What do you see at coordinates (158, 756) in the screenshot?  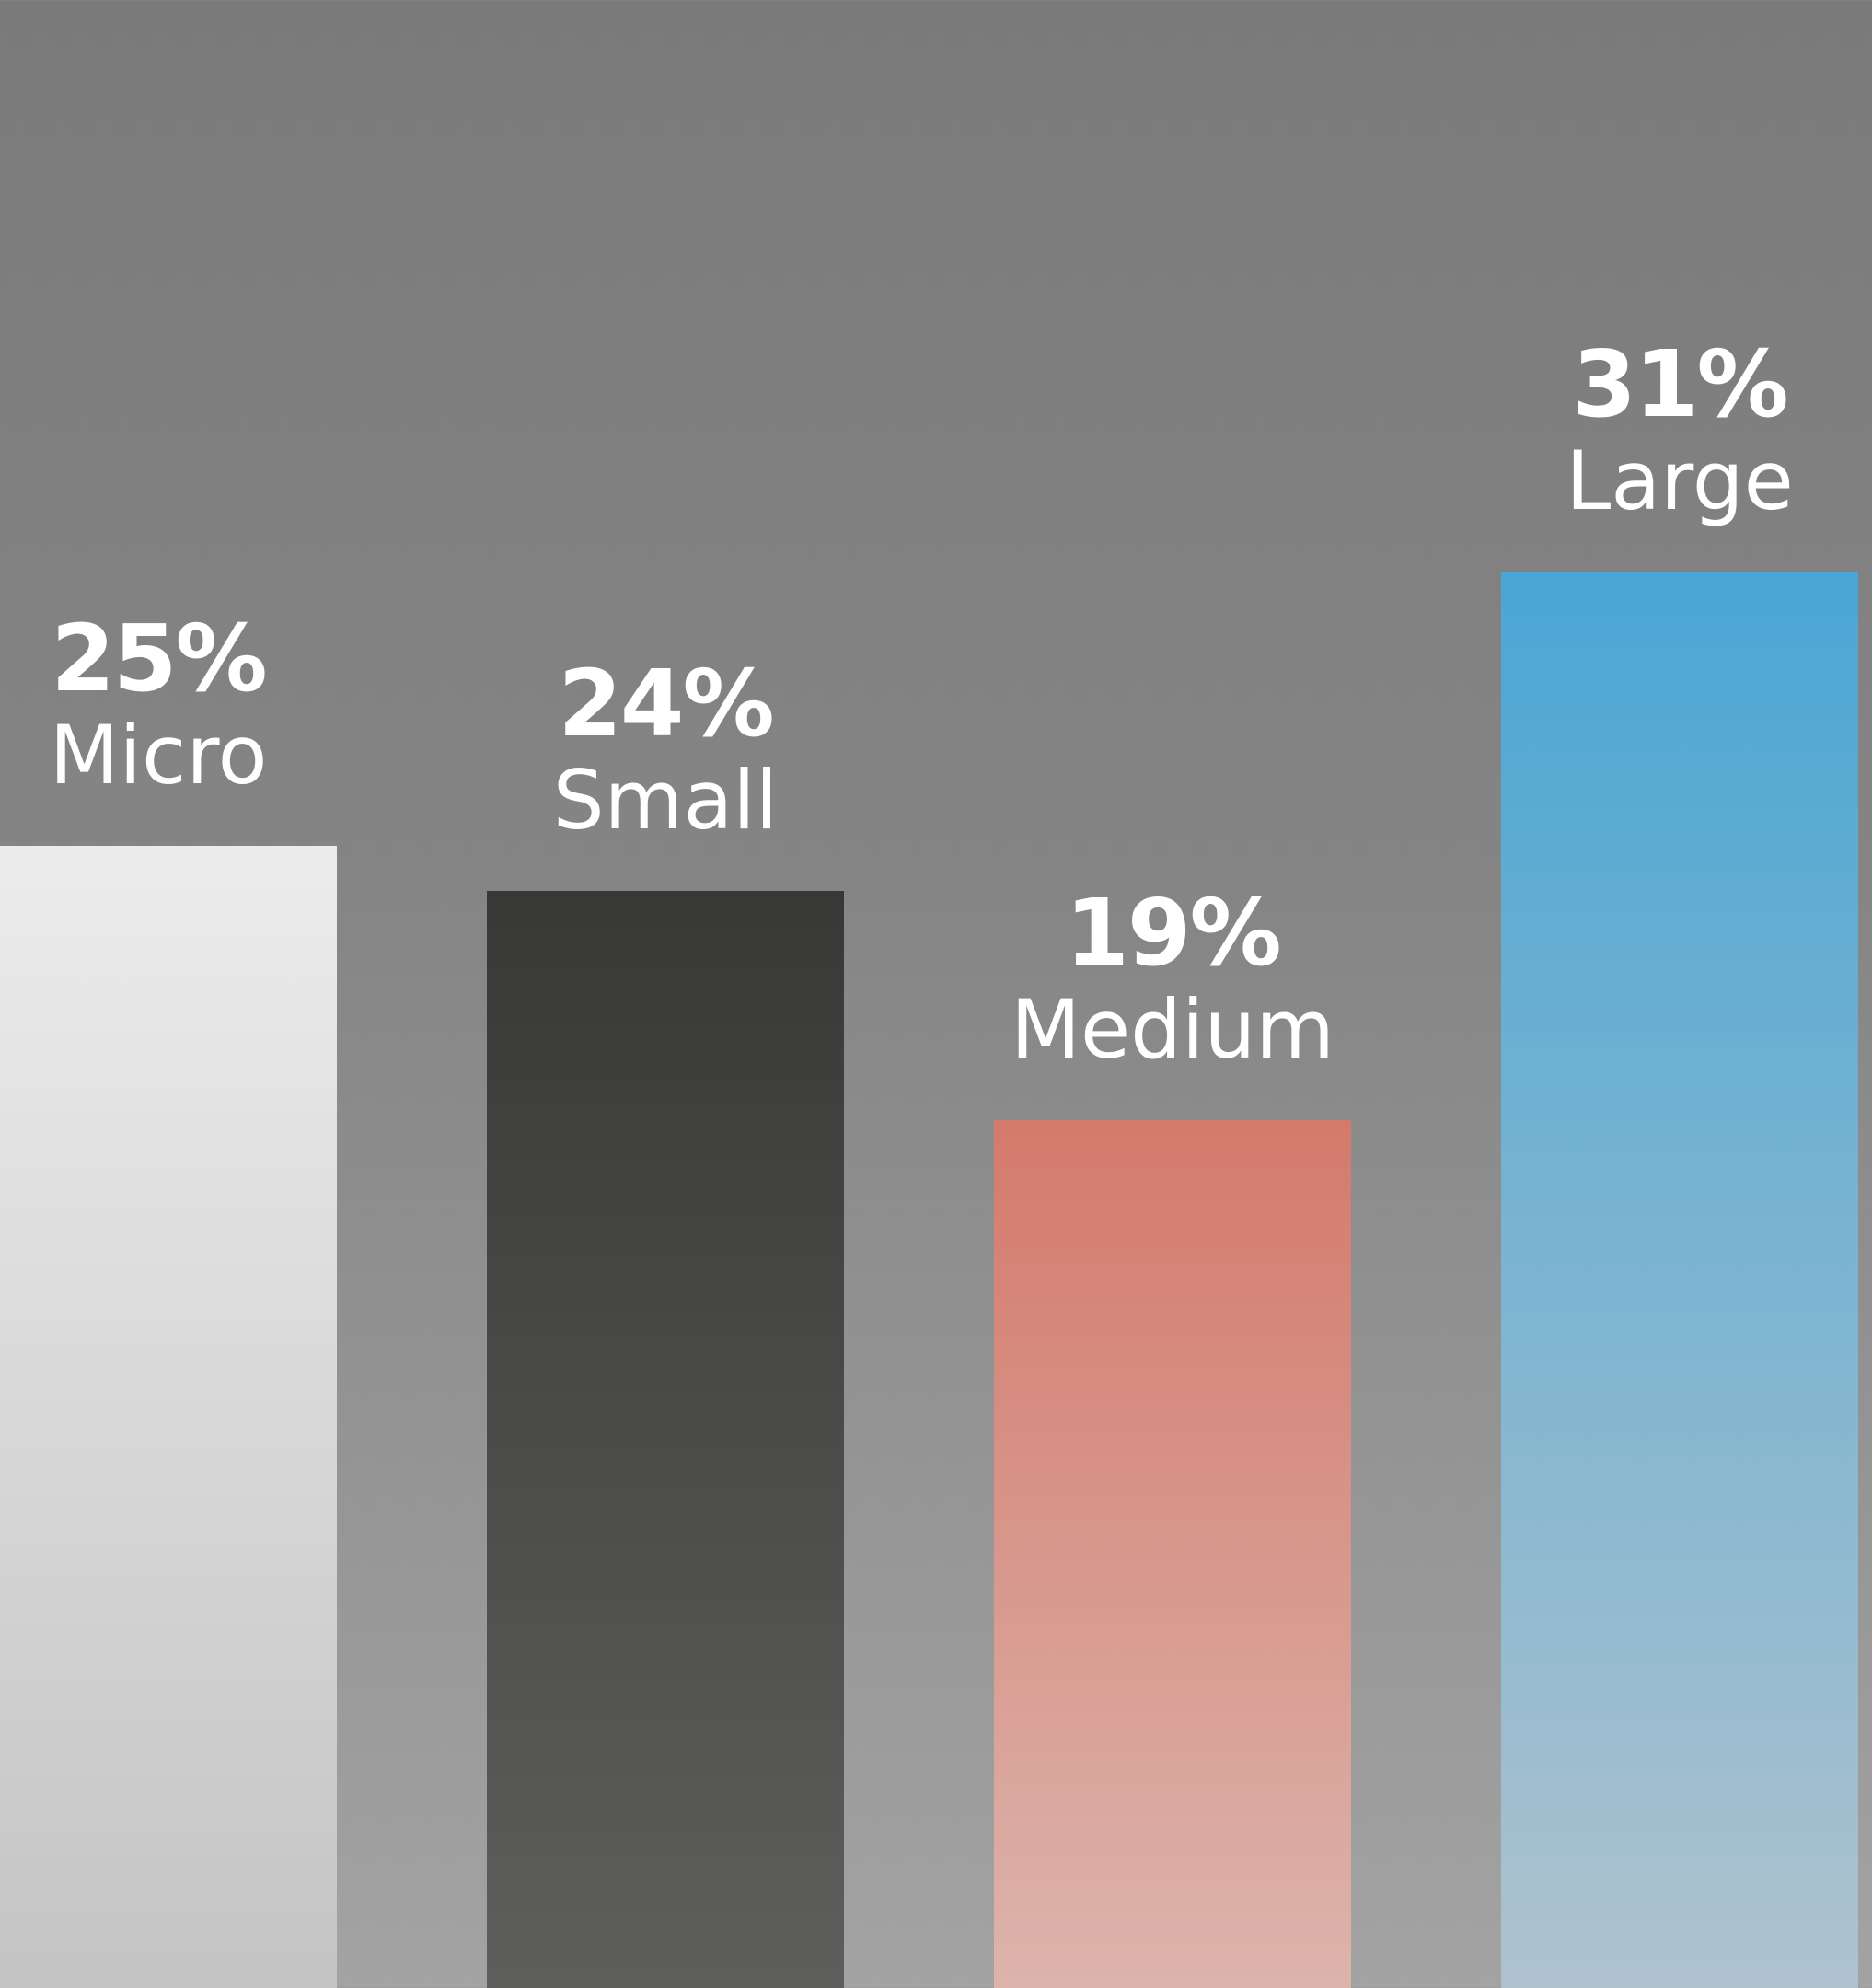 I see `category-label: Micro` at bounding box center [158, 756].